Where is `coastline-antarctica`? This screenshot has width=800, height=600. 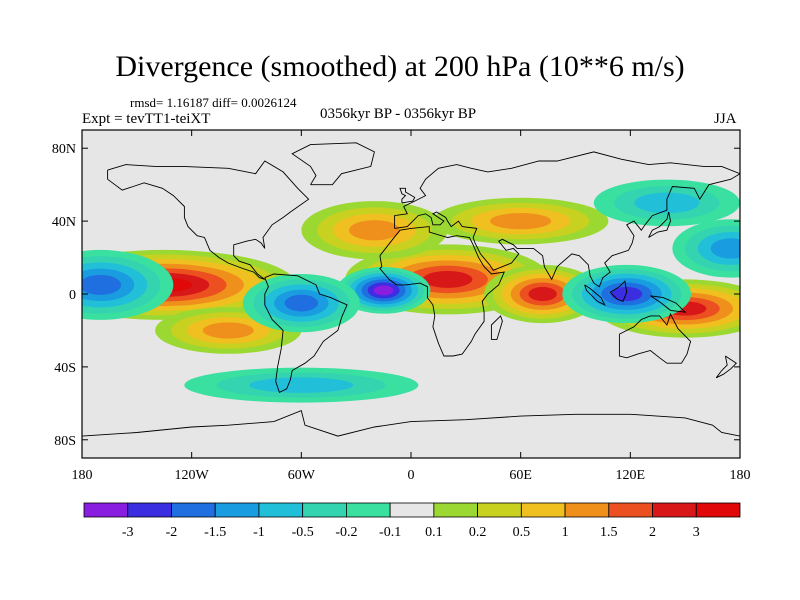
coastline-antarctica is located at coordinates (411, 423).